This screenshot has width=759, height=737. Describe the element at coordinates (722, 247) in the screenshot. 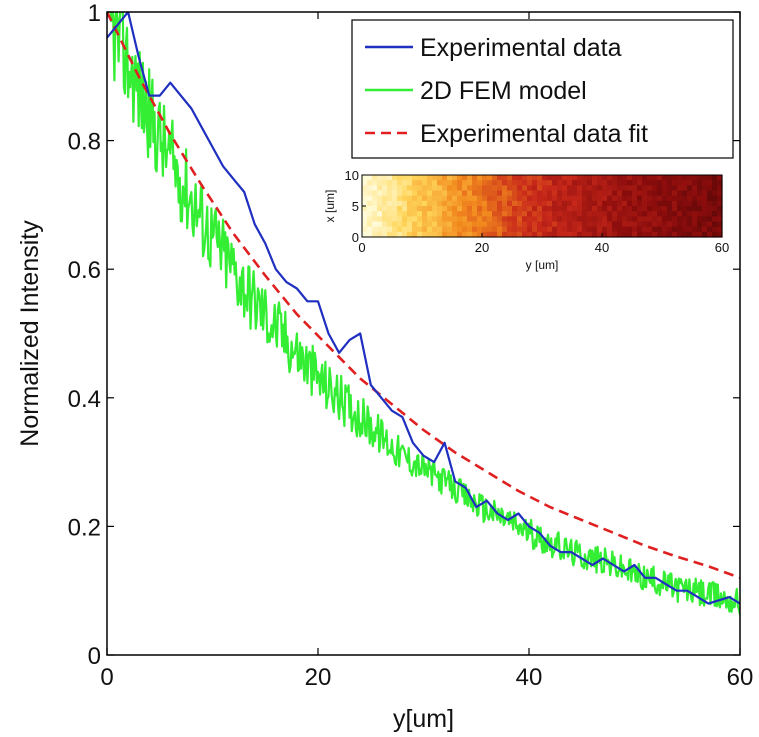

I see `inset-x-tick-label: 60` at that location.